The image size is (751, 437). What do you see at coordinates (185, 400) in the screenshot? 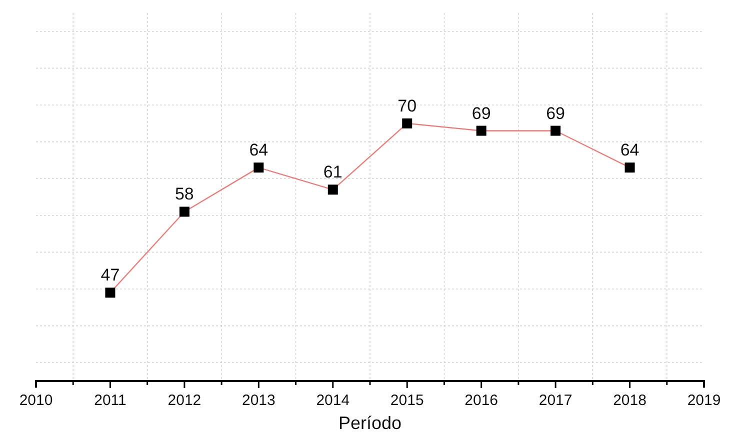
I see `x-tick-label: 2012` at bounding box center [185, 400].